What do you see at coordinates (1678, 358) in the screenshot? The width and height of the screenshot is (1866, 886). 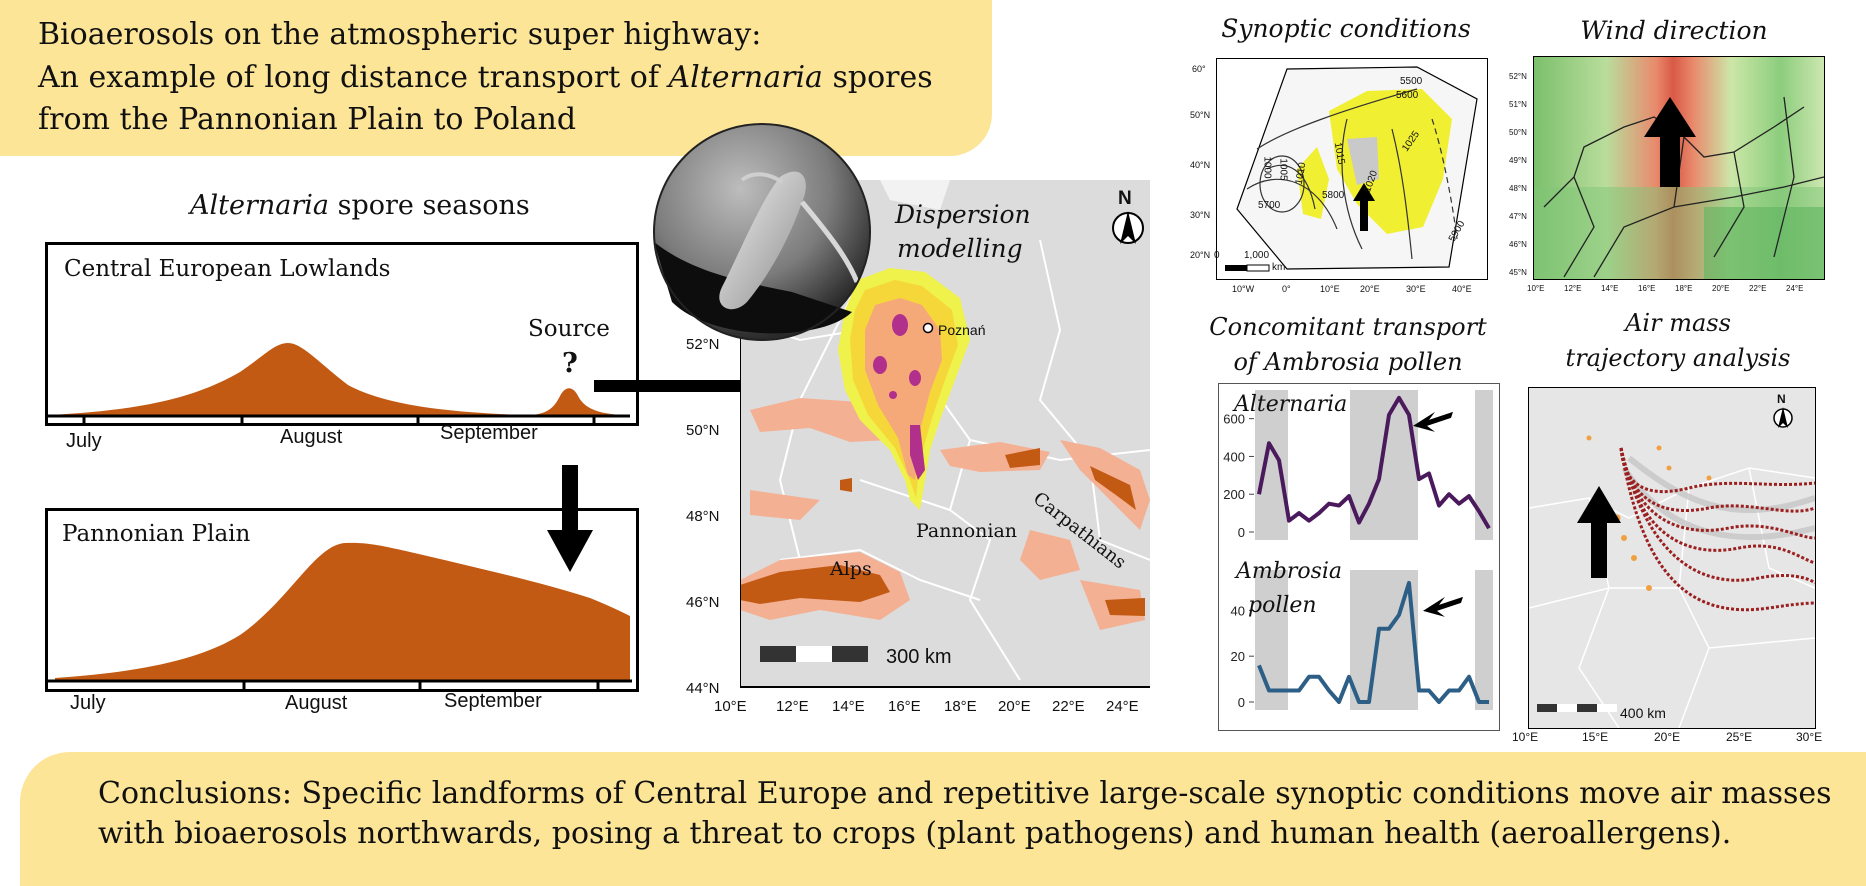 I see `trajectory-heading-line: trajectory analysis` at bounding box center [1678, 358].